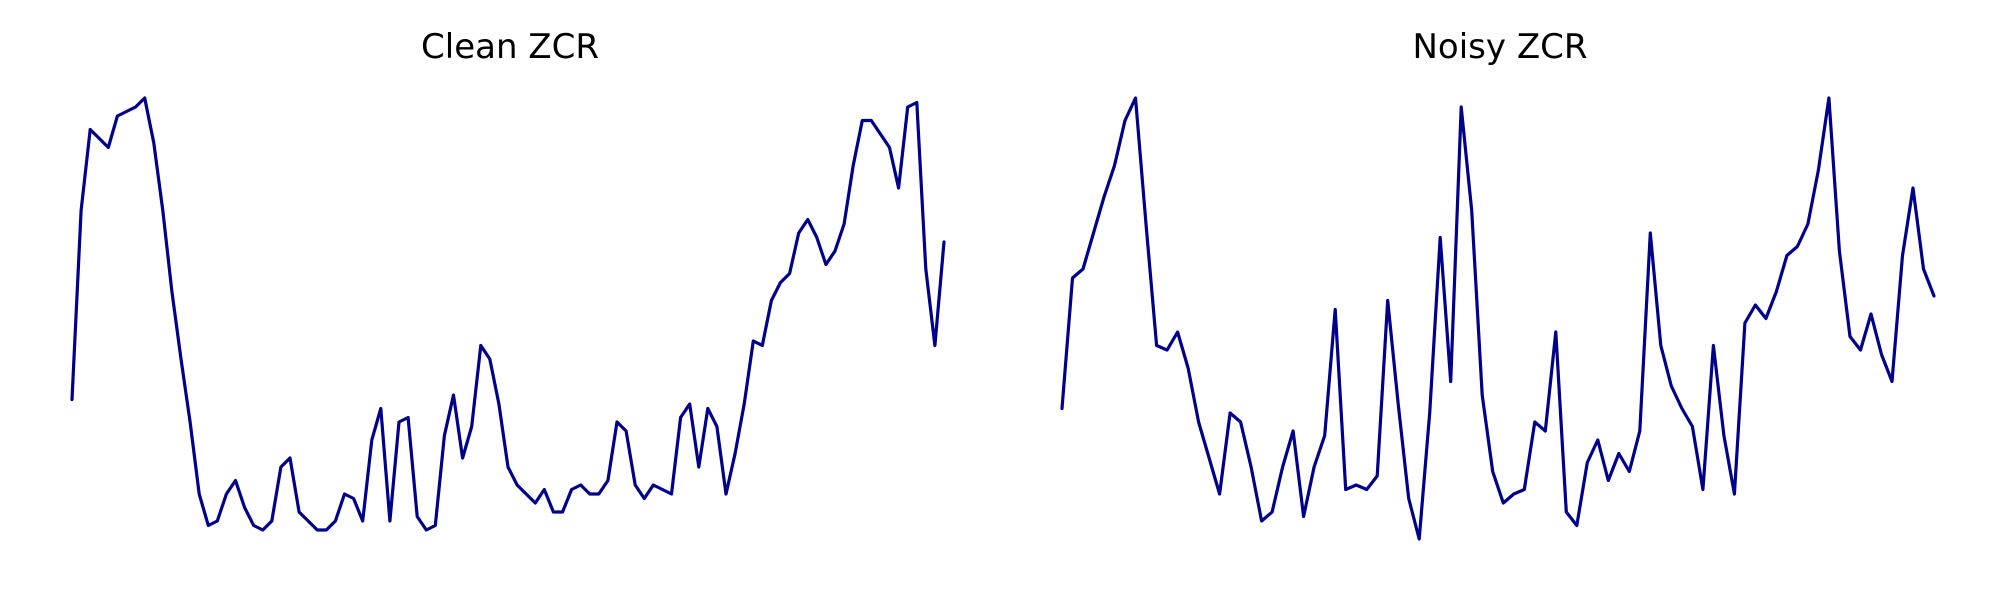 The height and width of the screenshot is (600, 2000). Describe the element at coordinates (1500, 47) in the screenshot. I see `chart-title: Noisy ZCR` at that location.